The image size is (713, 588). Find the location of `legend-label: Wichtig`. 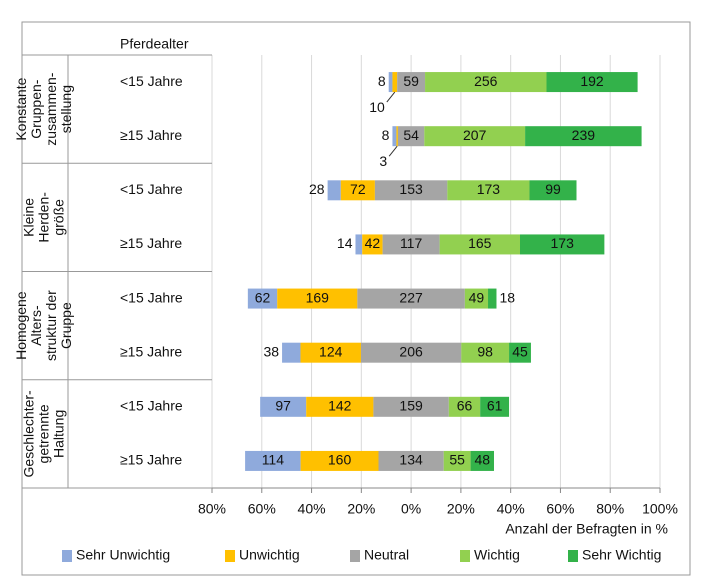

legend-label: Wichtig is located at coordinates (497, 555).